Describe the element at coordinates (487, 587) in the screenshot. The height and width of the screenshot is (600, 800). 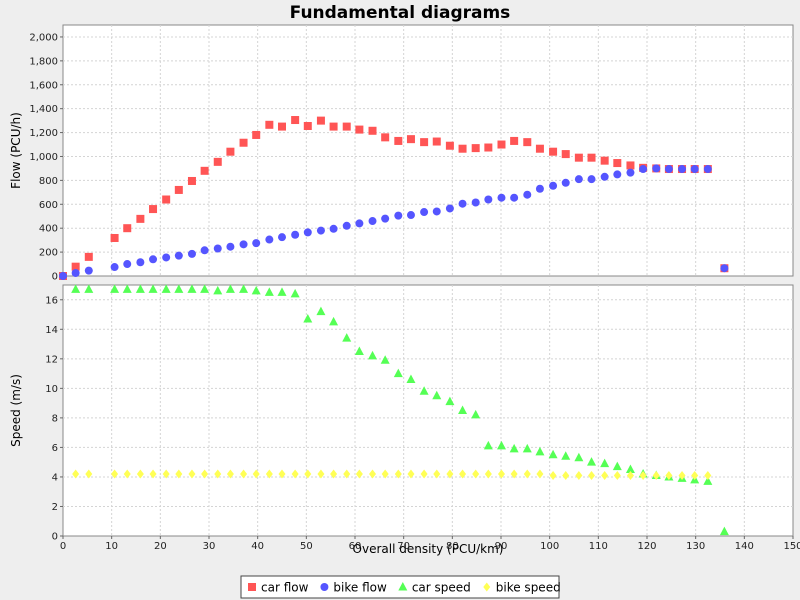
I see `legend-marker` at that location.